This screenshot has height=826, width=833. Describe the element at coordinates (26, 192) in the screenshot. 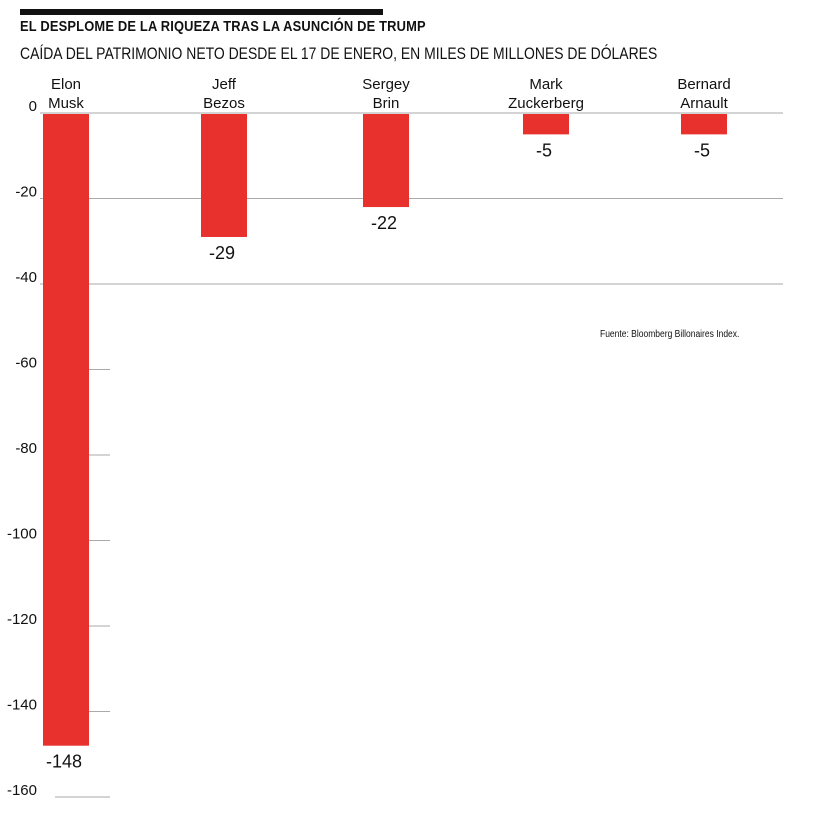

I see `y-tick-label: -20` at that location.